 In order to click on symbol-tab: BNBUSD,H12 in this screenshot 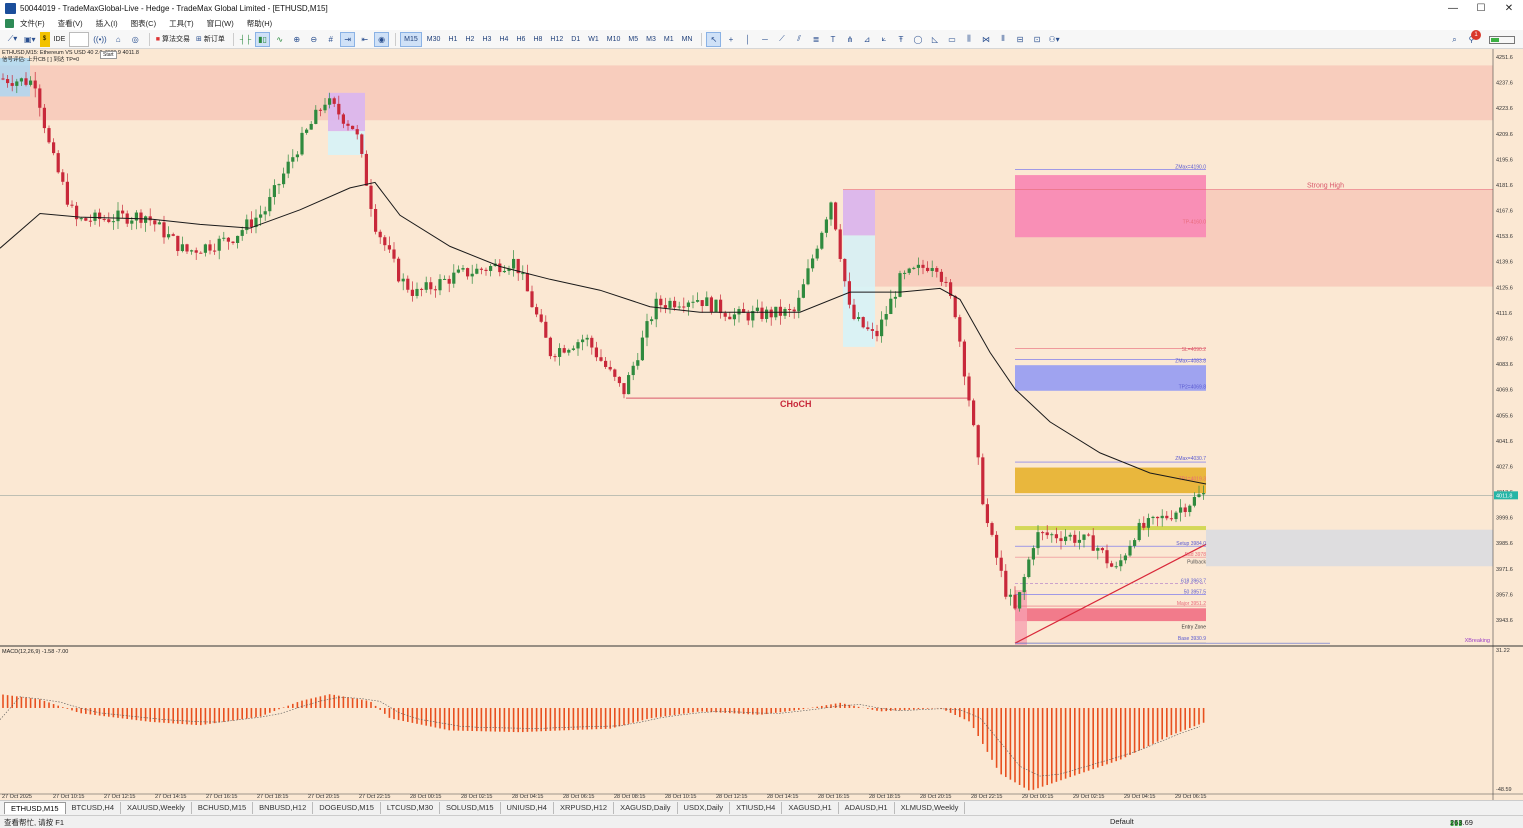, I will do `click(283, 808)`.